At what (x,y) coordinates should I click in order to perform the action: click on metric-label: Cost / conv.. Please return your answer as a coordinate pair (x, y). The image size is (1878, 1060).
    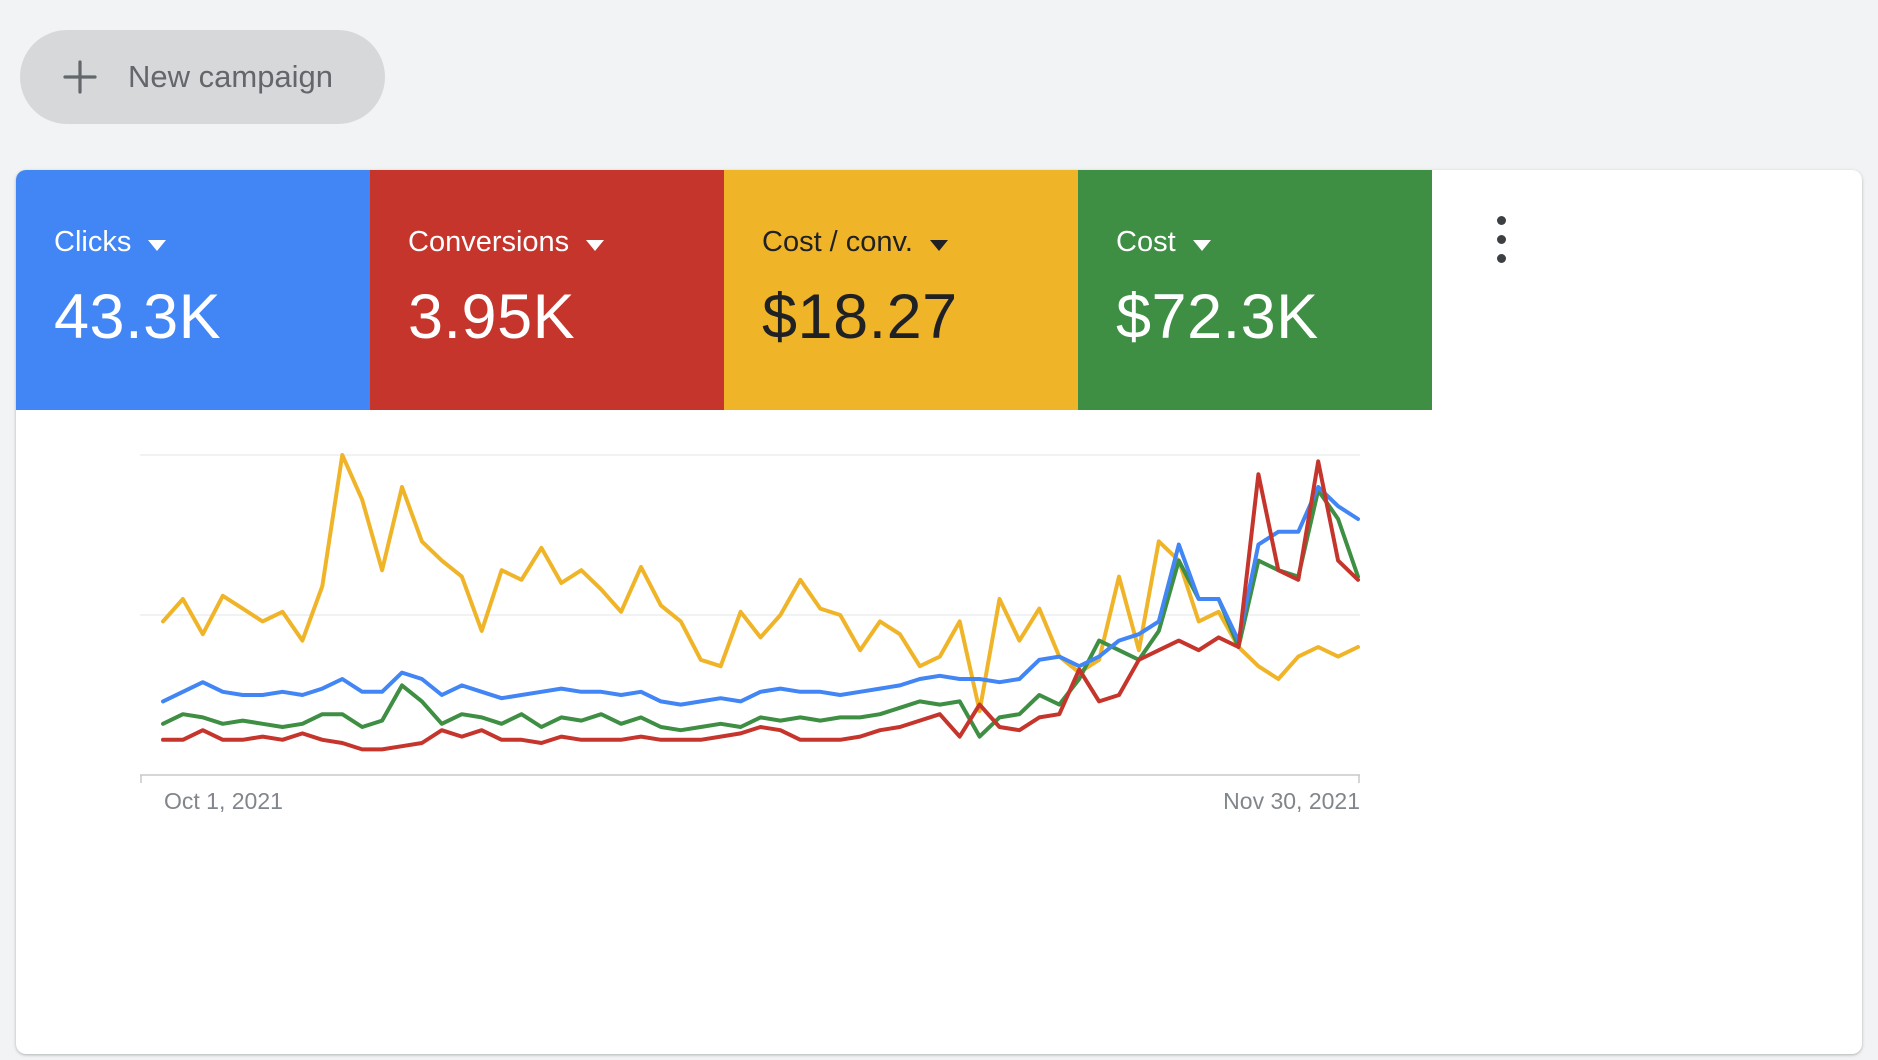
    Looking at the image, I should click on (837, 242).